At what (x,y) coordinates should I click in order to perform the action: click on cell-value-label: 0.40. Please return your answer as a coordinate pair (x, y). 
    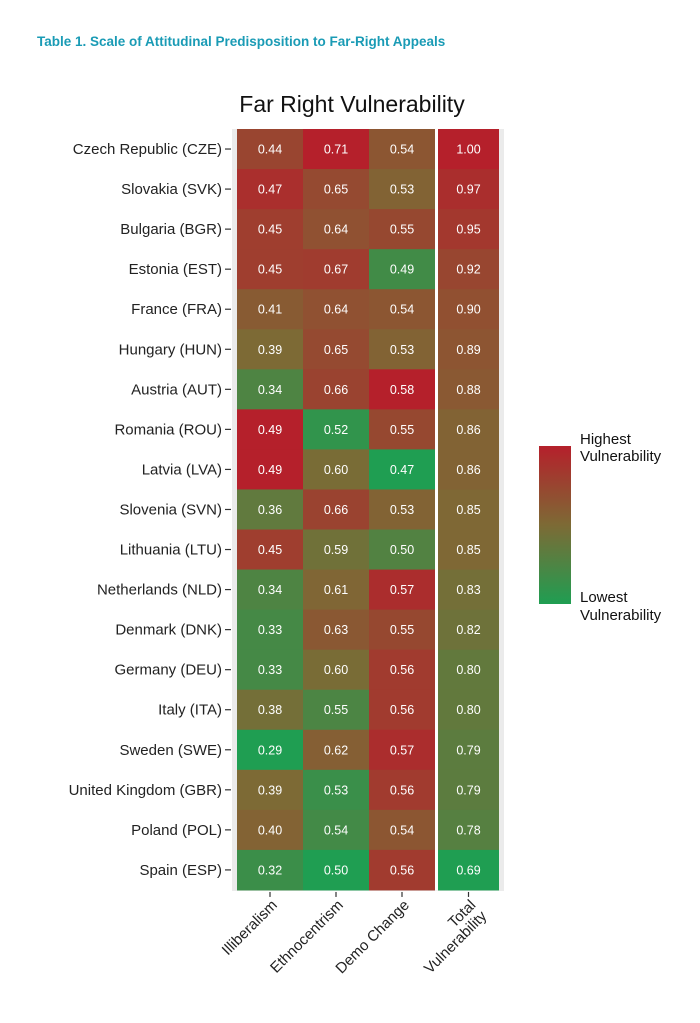
    Looking at the image, I should click on (270, 830).